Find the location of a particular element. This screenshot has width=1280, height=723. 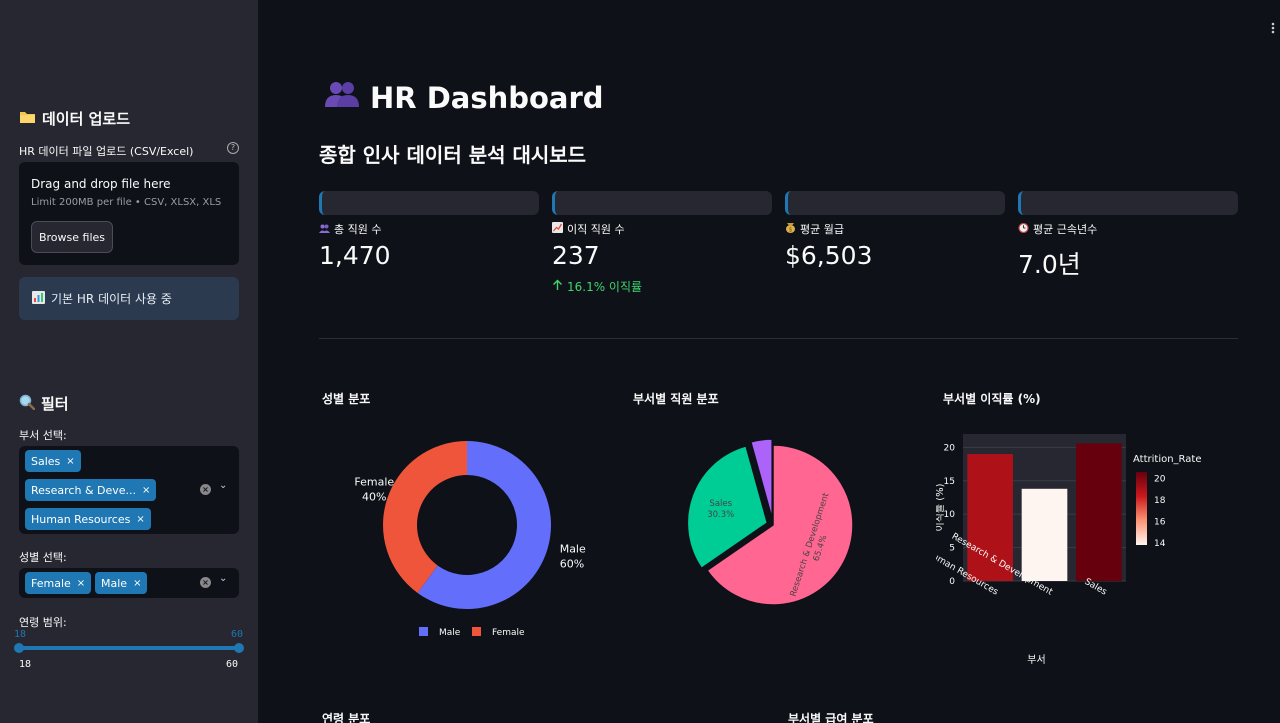

slider-thumb-value-max: 60 is located at coordinates (237, 634).